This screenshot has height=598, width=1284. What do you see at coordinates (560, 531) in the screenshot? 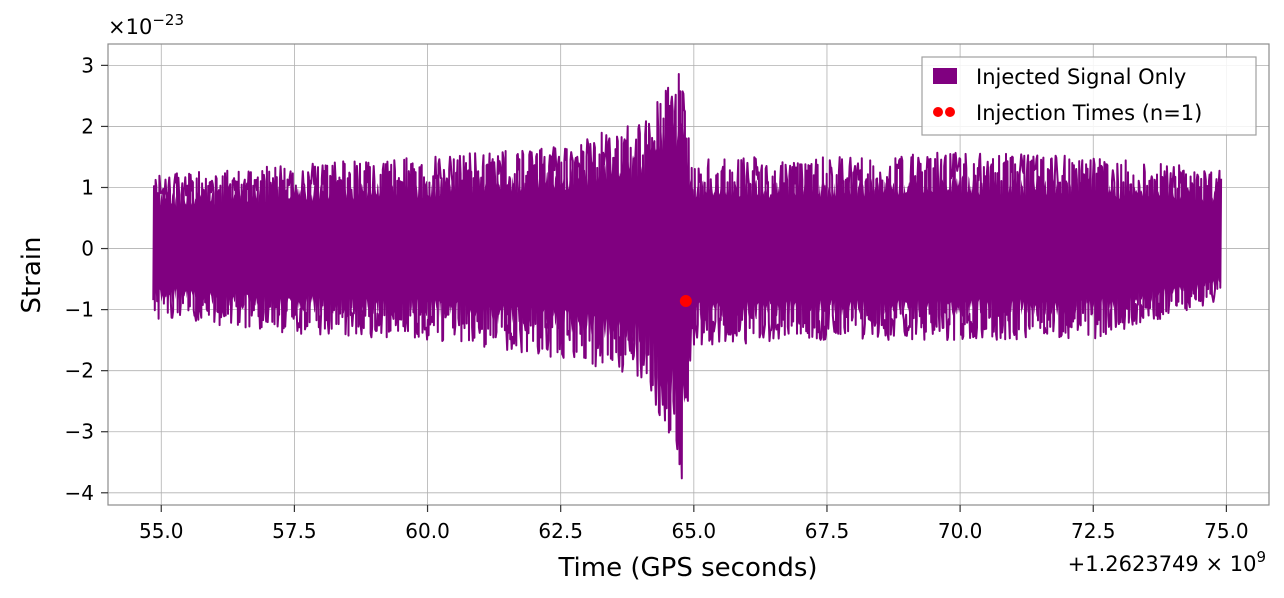
I see `x-tick-label: 62.5` at bounding box center [560, 531].